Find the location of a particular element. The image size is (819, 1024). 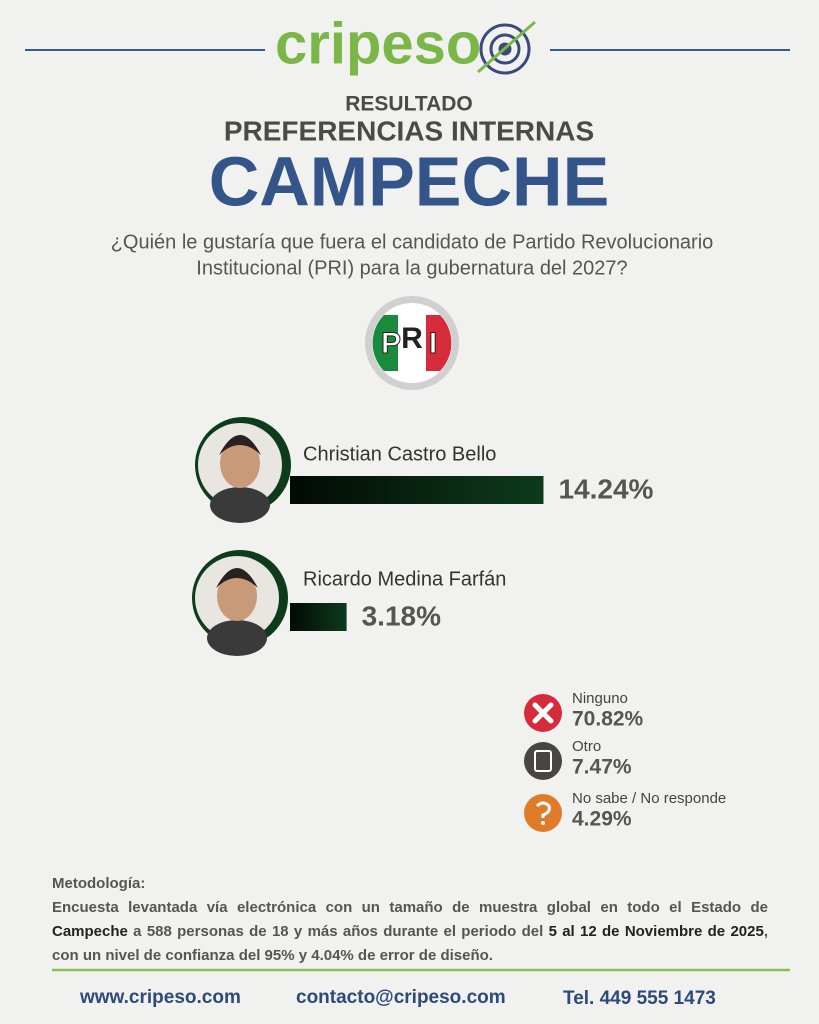

party-logo is located at coordinates (412, 343).